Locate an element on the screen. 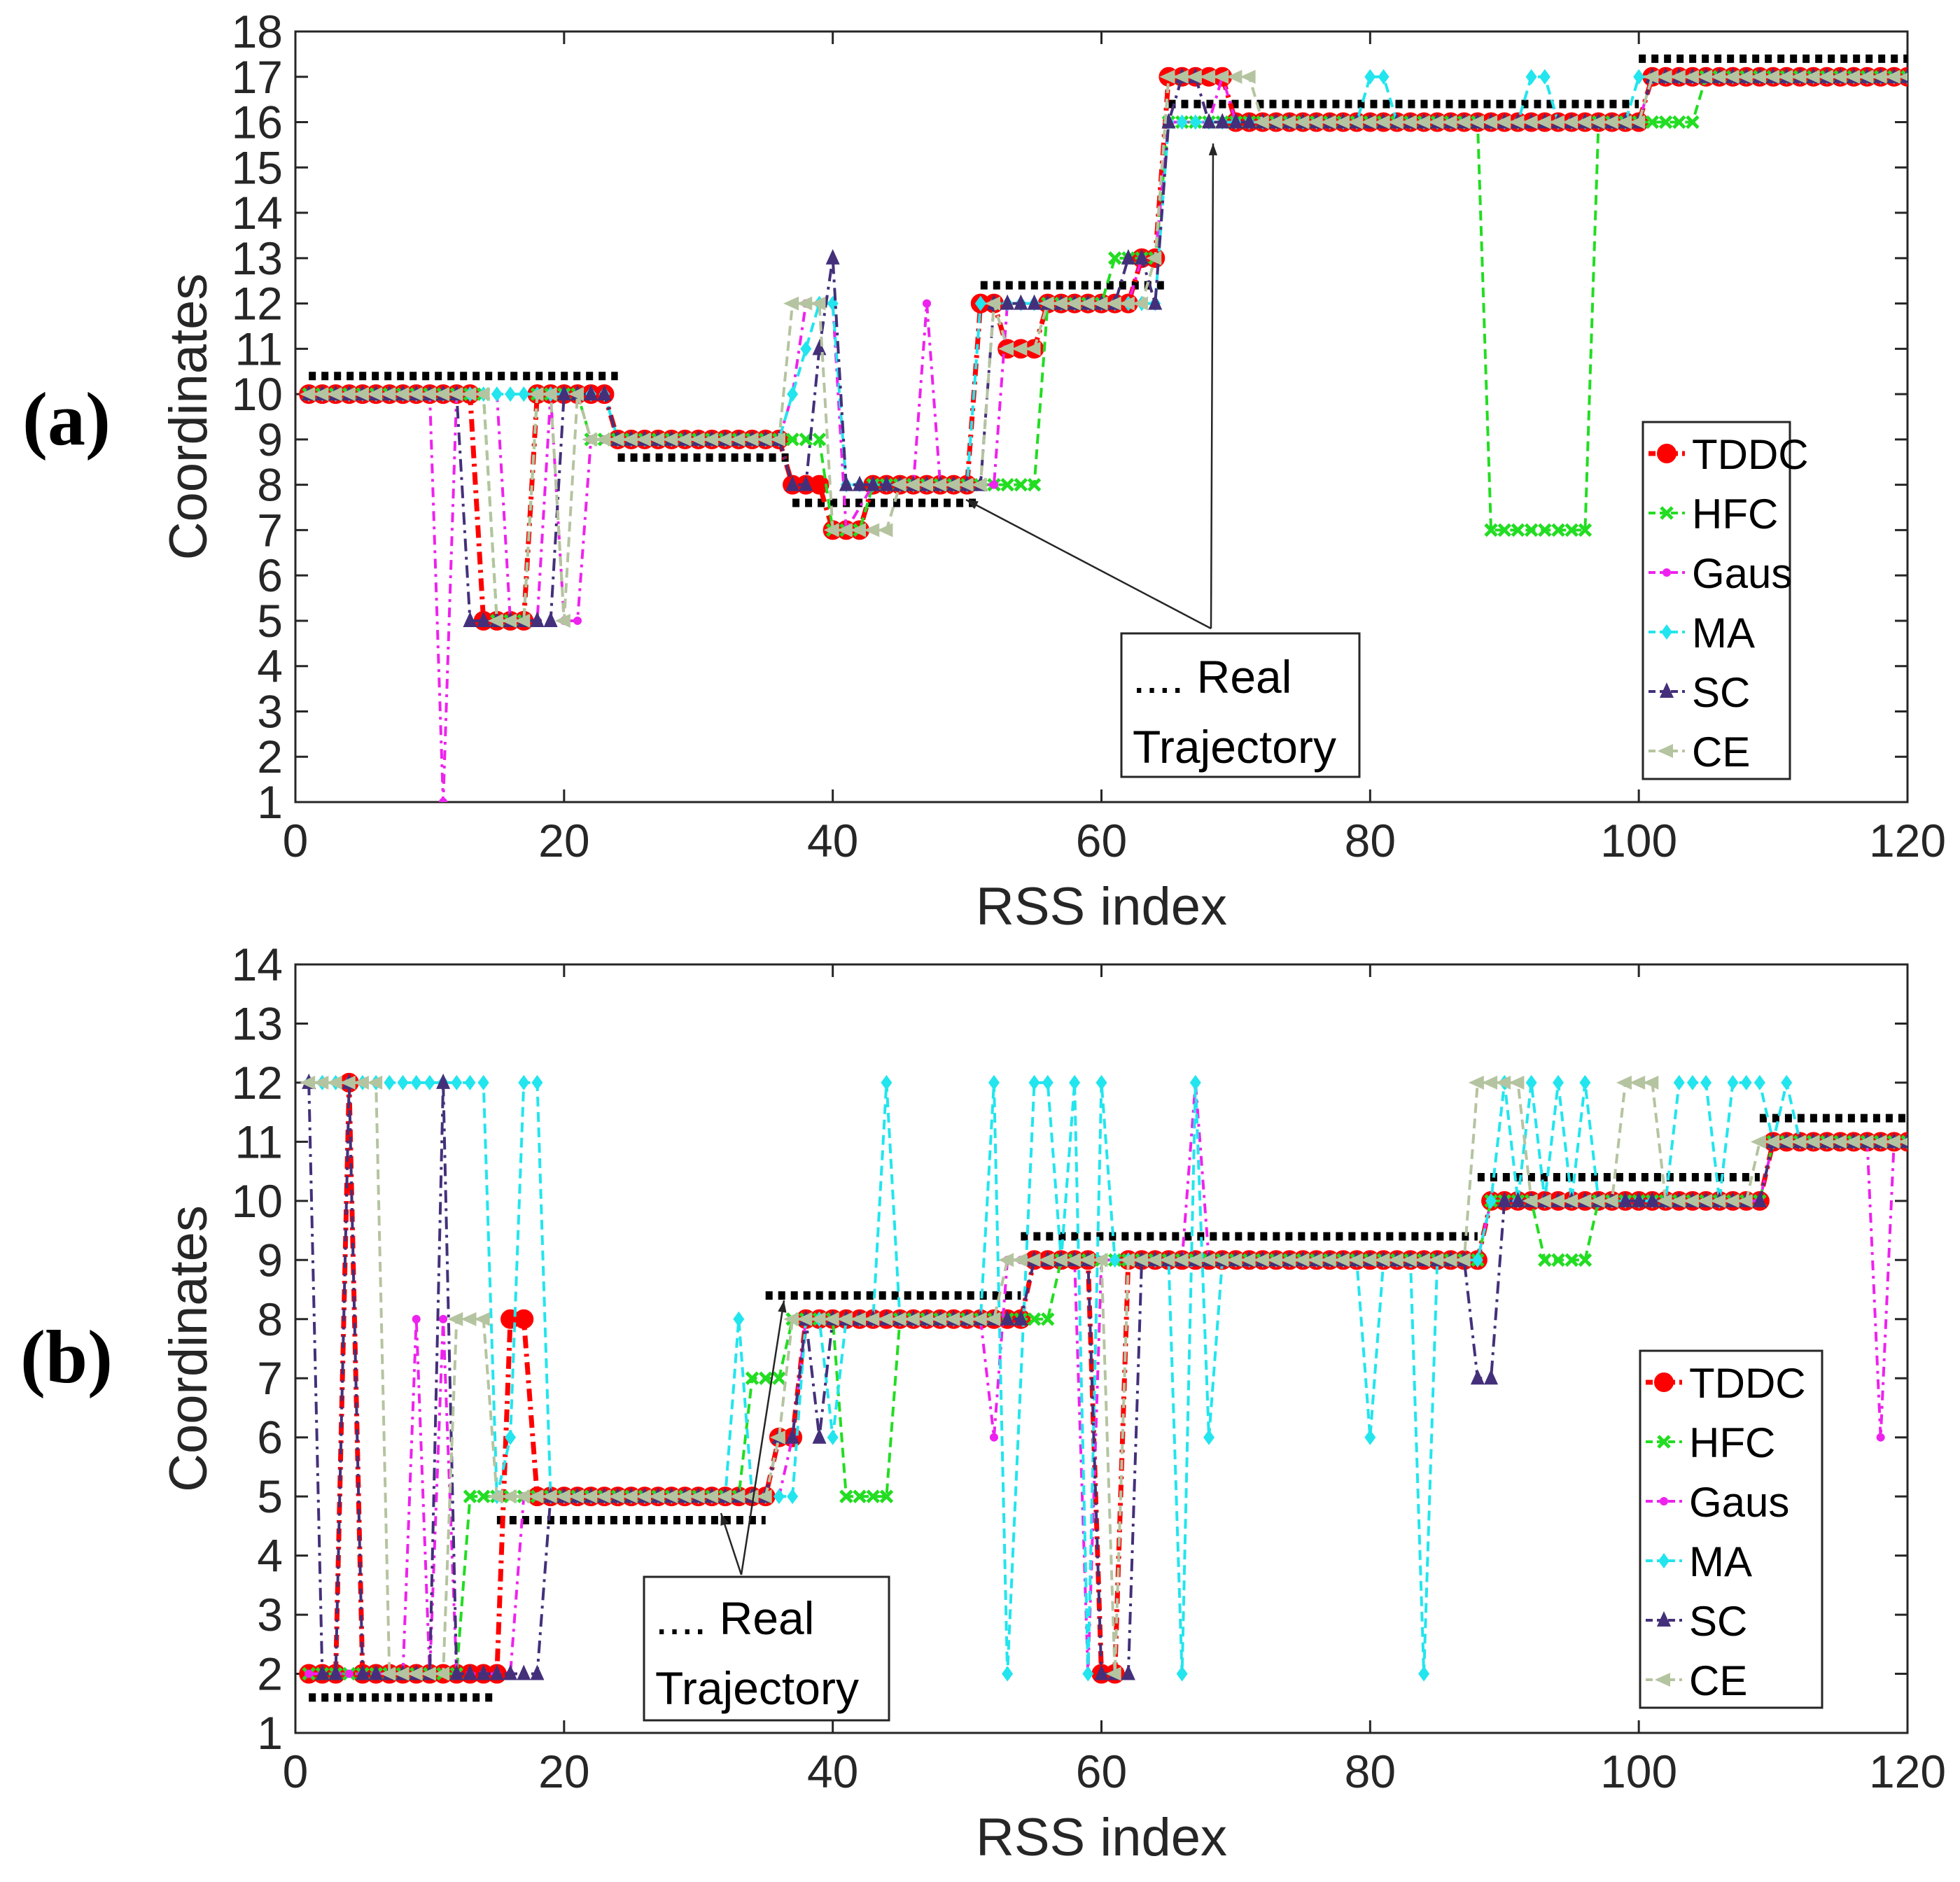 The height and width of the screenshot is (1882, 1960). y-tick-label: 12 is located at coordinates (257, 1083).